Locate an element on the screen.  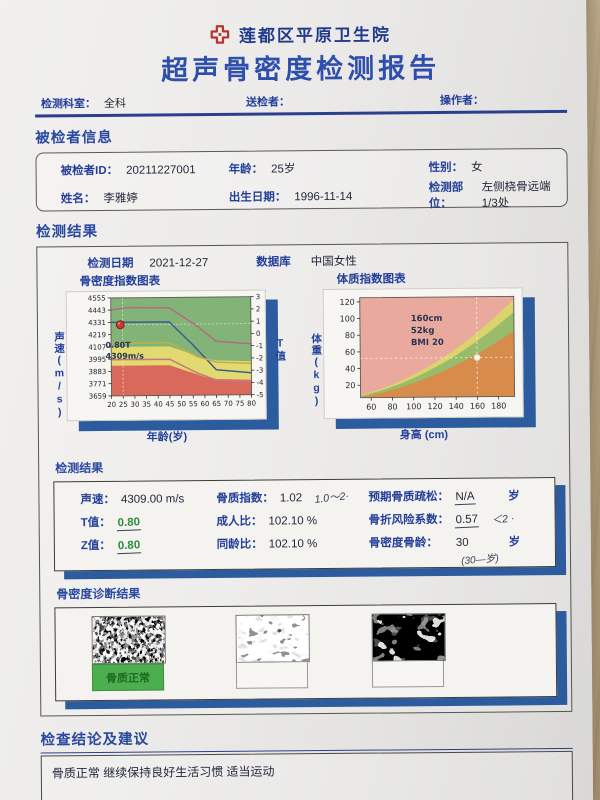
patient-id-label: 被检者ID： is located at coordinates (89, 170).